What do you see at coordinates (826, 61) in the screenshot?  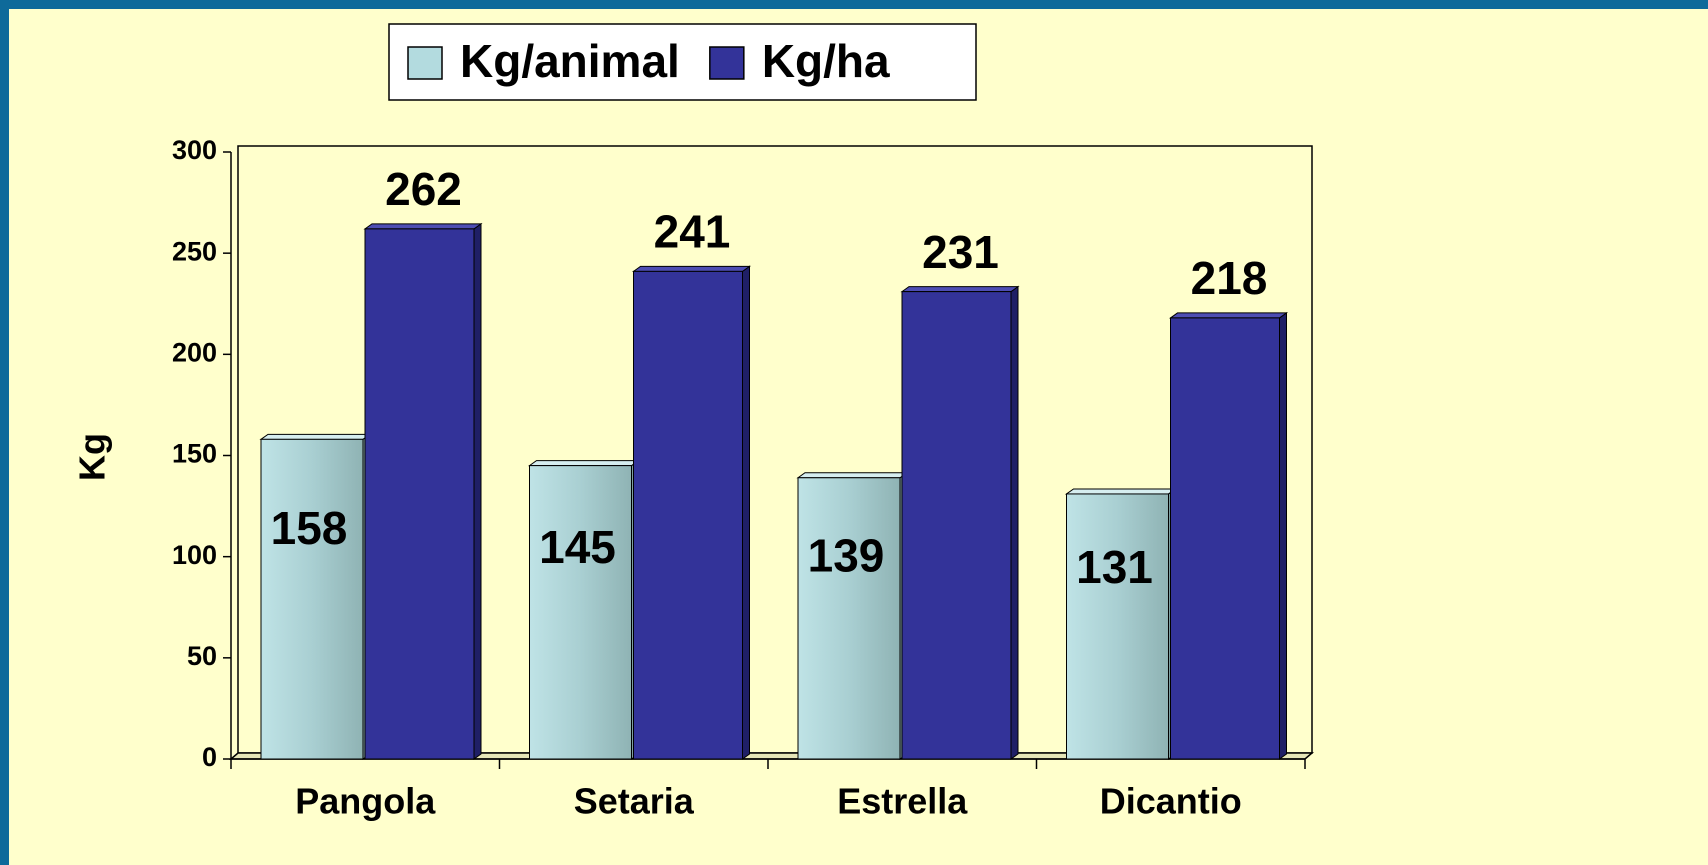 I see `legend-label: Kg/ha` at bounding box center [826, 61].